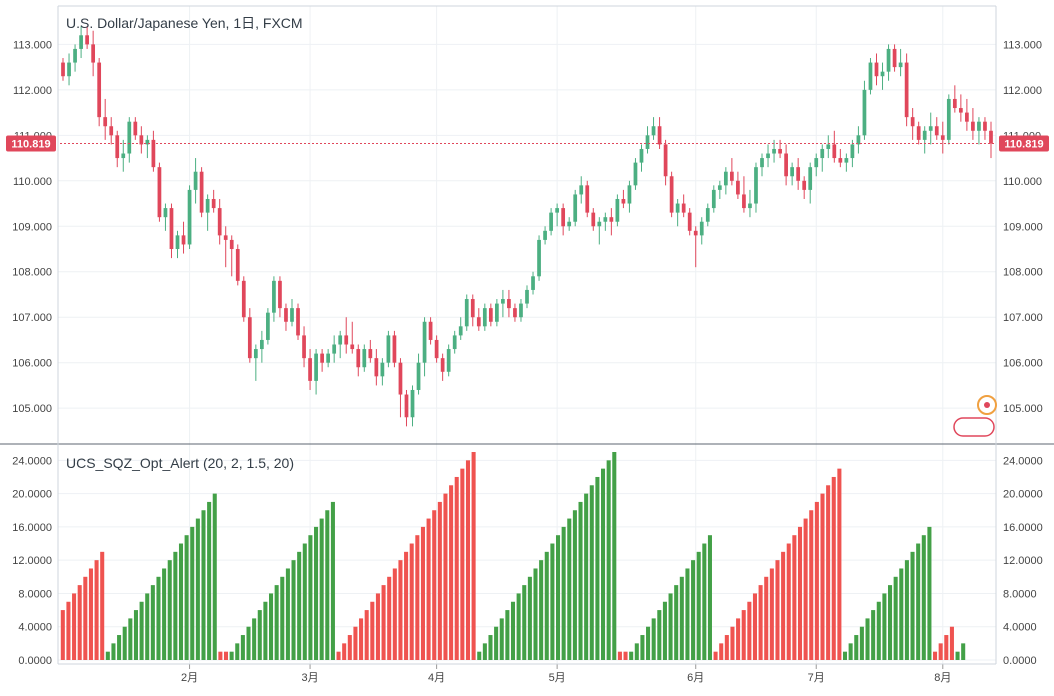  Describe the element at coordinates (975, 416) in the screenshot. I see `event-markers` at that location.